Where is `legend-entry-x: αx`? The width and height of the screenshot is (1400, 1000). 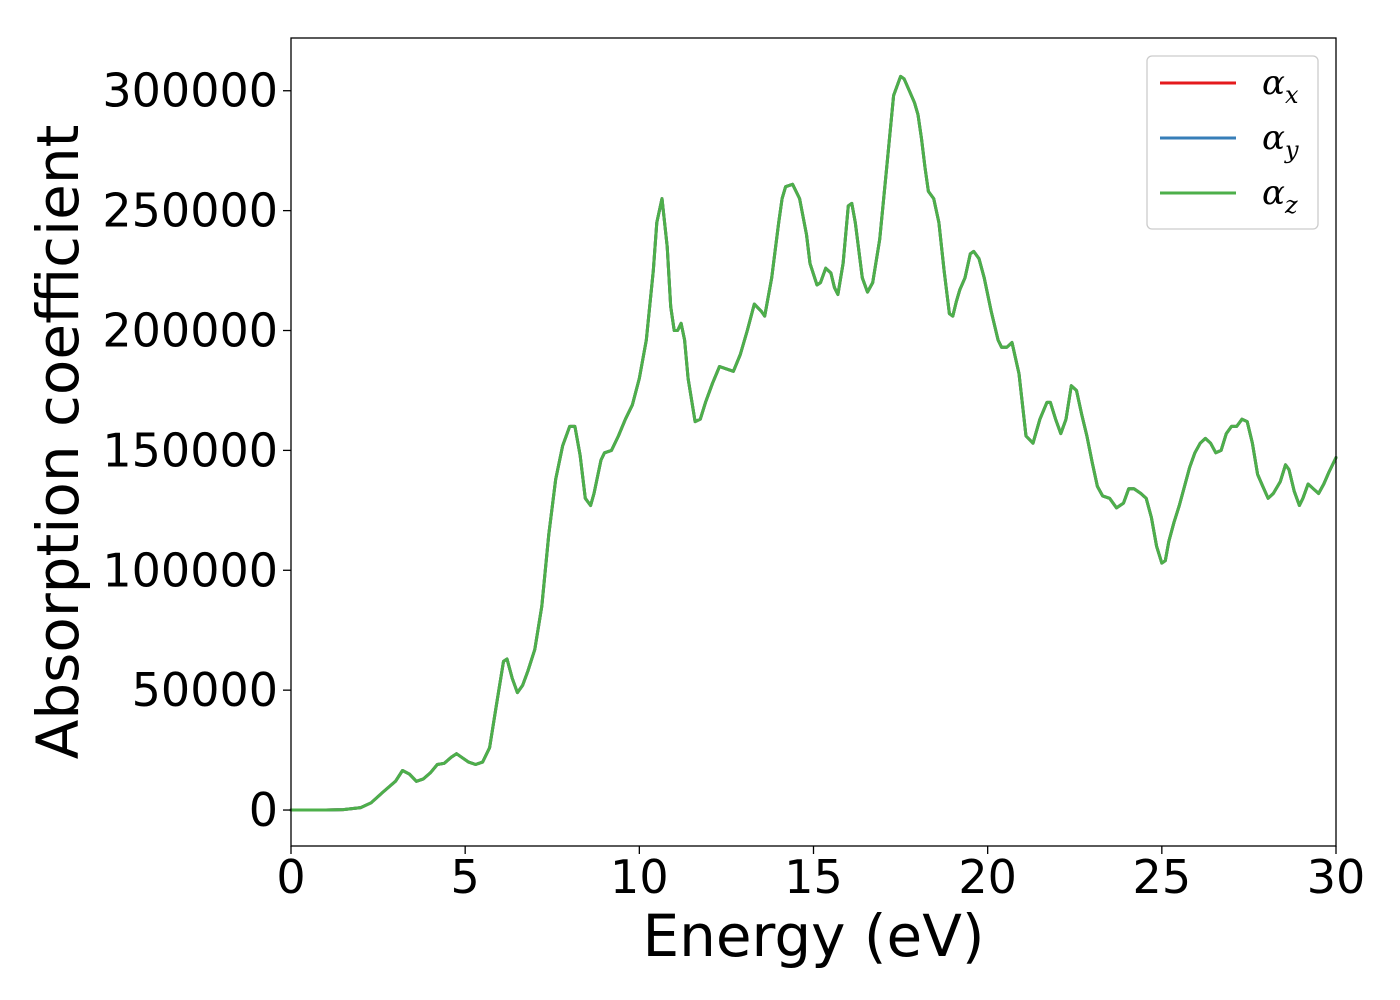 legend-entry-x: αx is located at coordinates (1280, 86).